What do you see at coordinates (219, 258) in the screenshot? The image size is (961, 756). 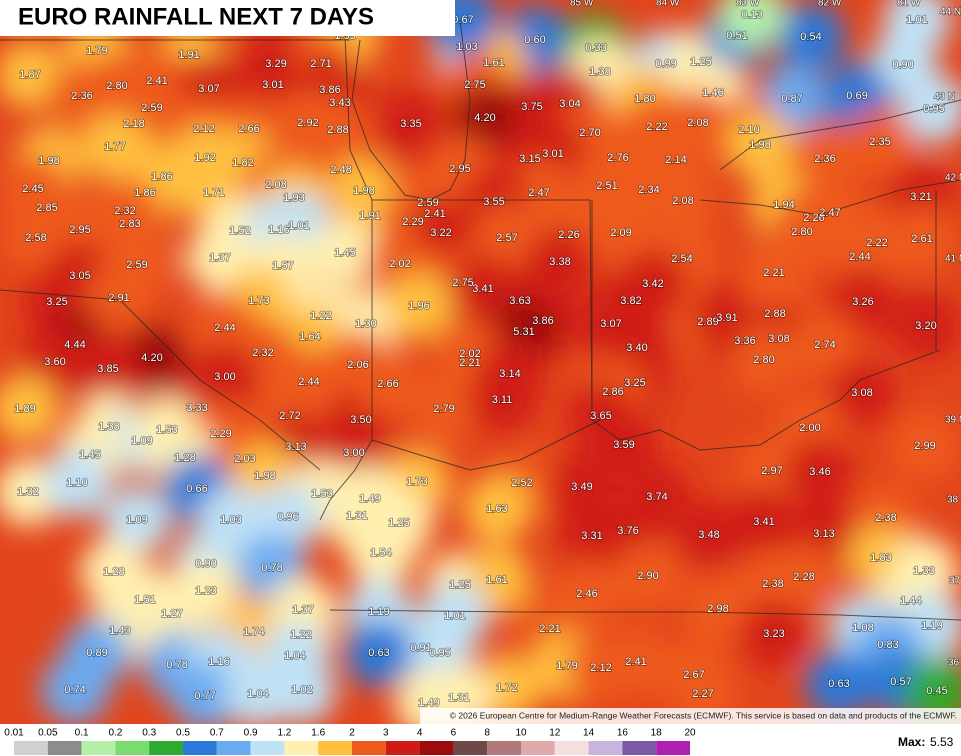 I see `rain-value: 1.37` at bounding box center [219, 258].